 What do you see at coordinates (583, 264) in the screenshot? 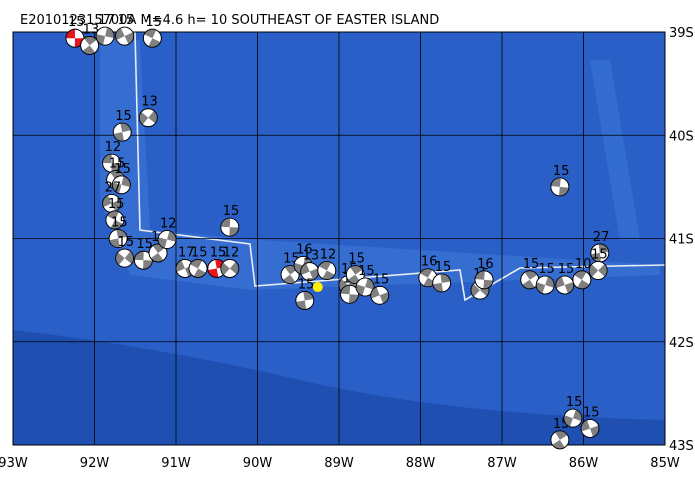
I see `depth-label: 10` at bounding box center [583, 264].